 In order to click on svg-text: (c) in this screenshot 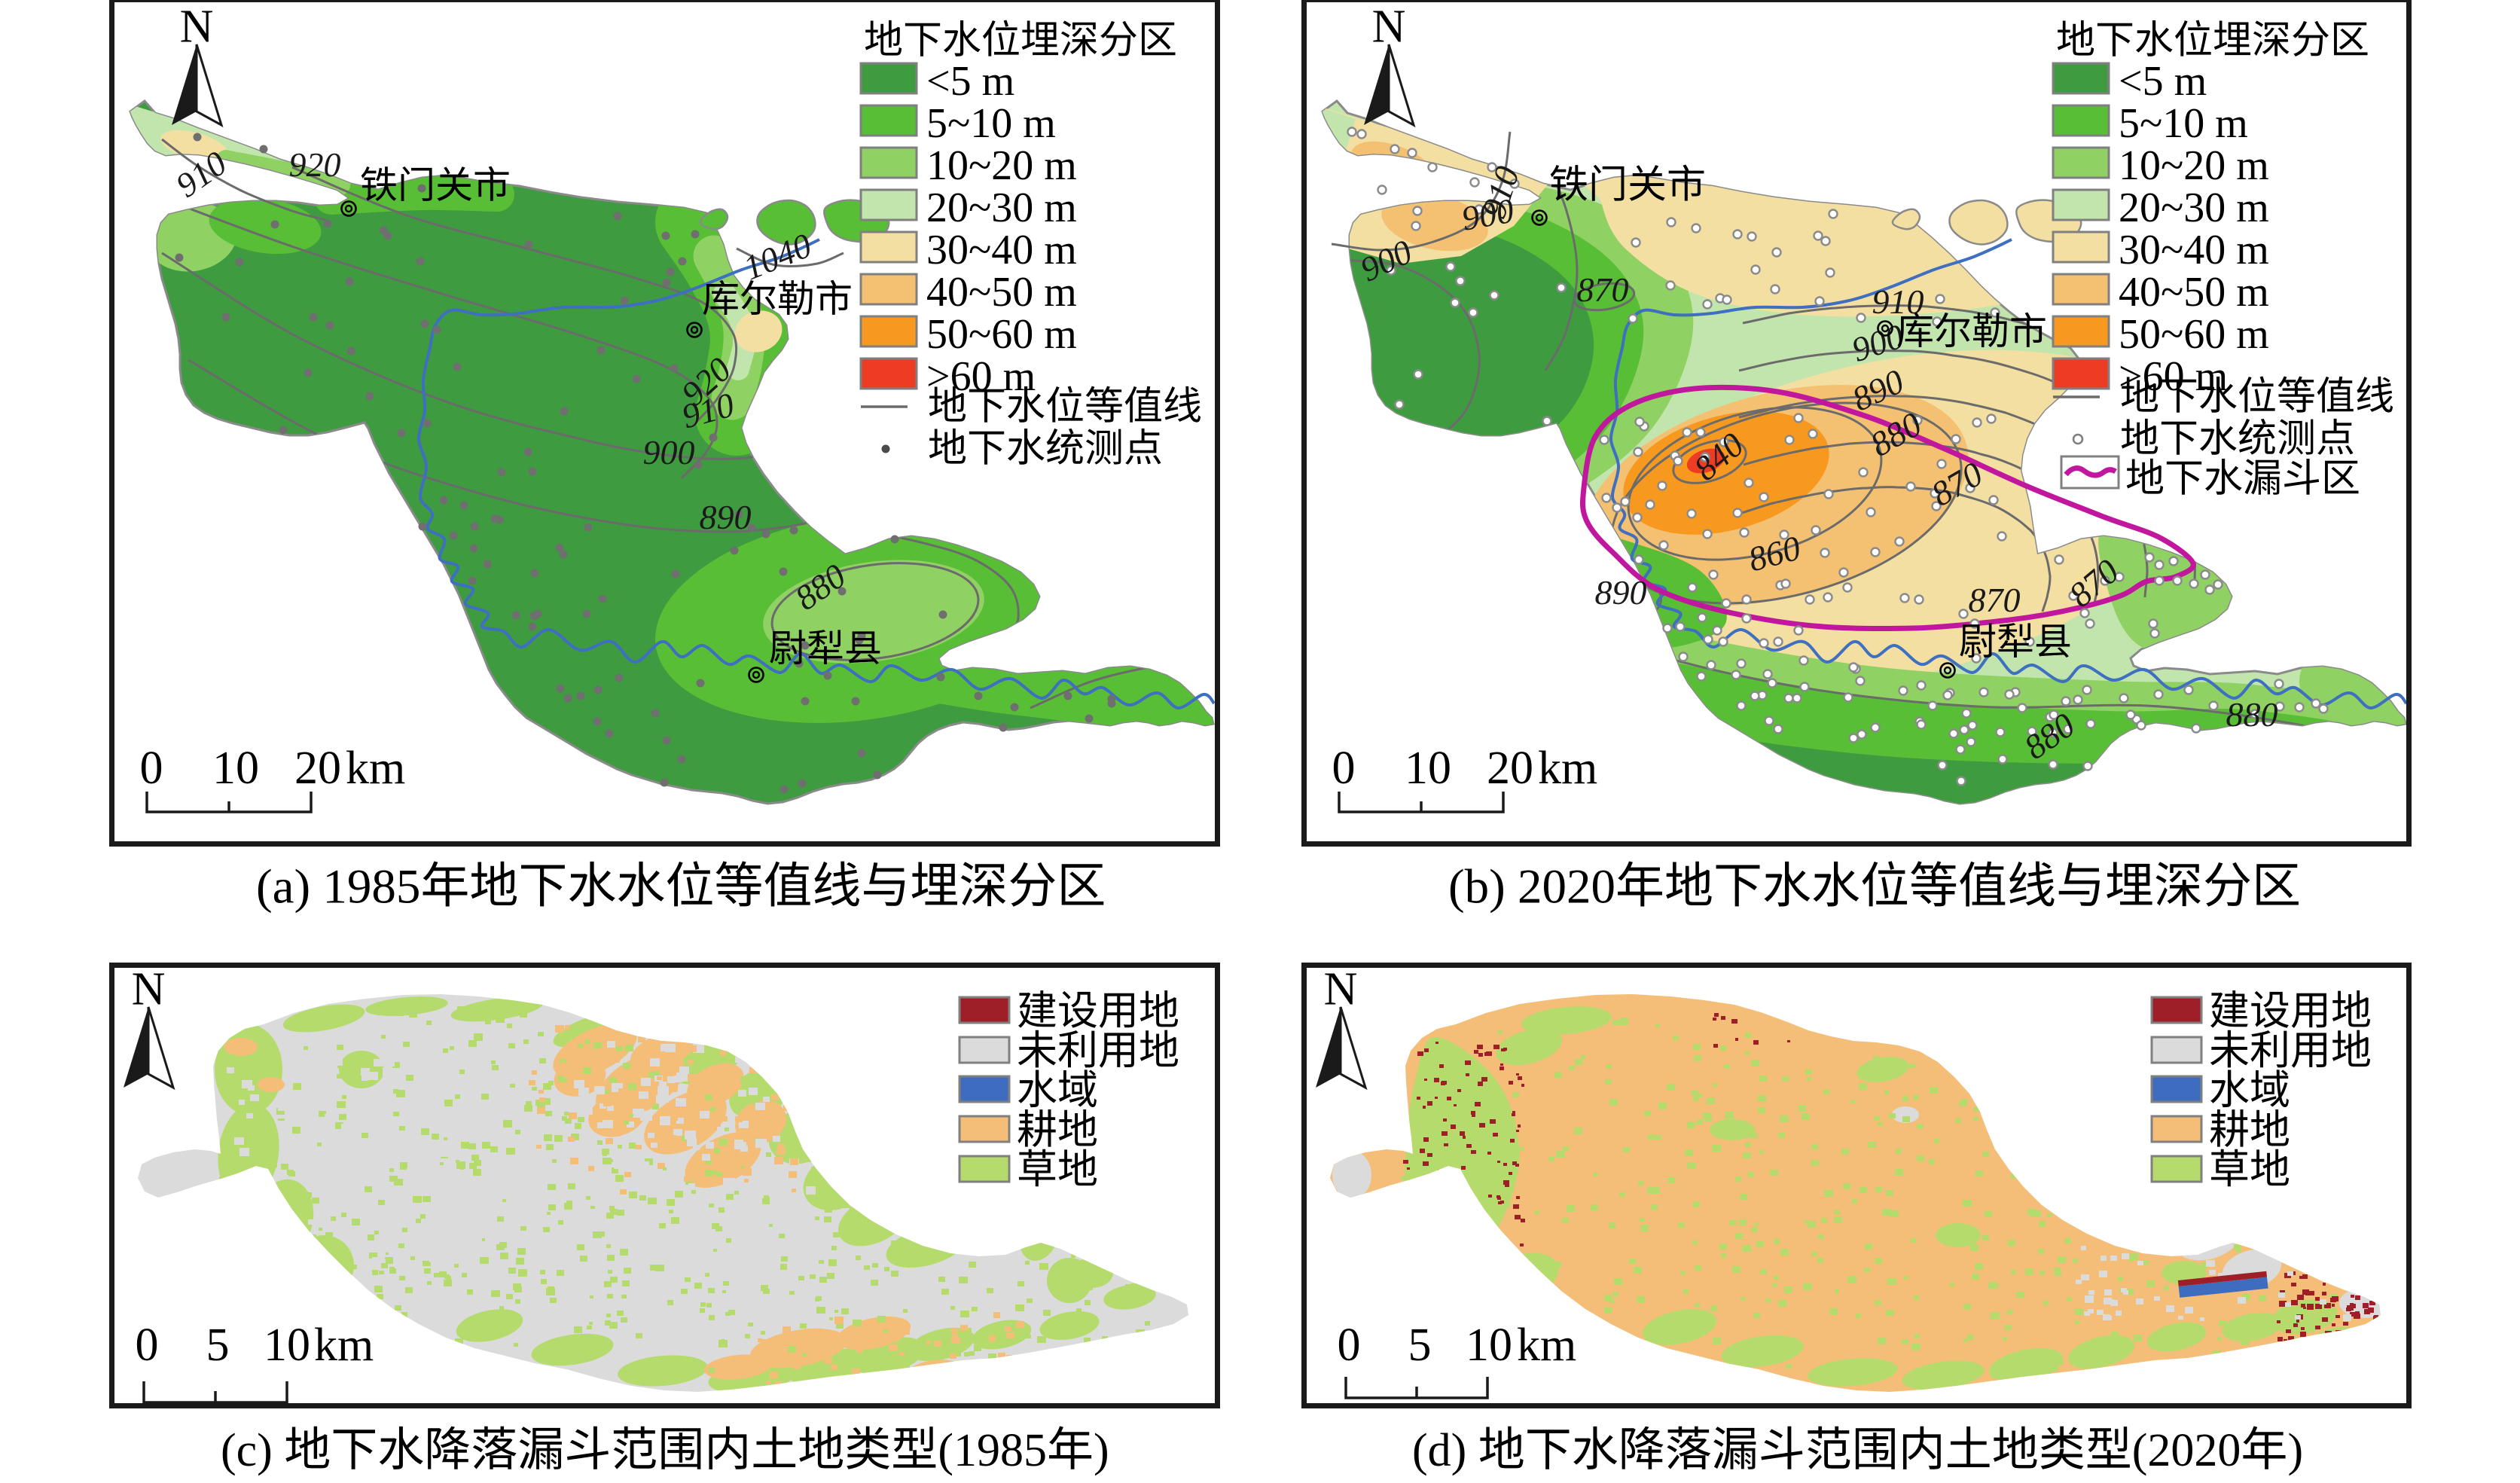, I will do `click(247, 1450)`.